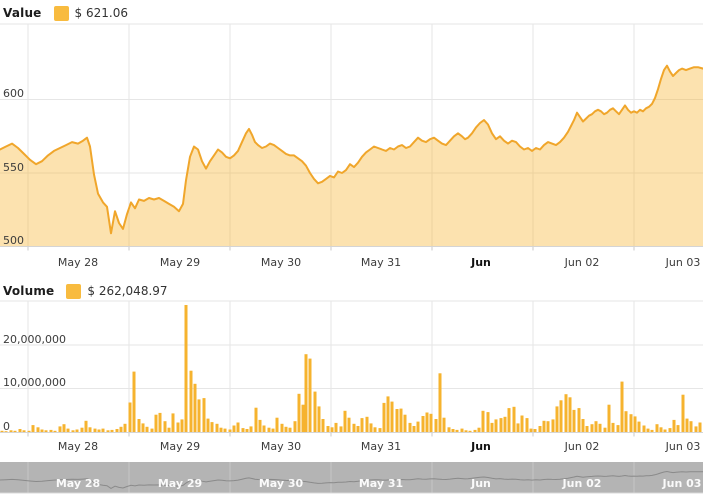 This screenshot has width=703, height=500. I want to click on value-y-axis-label: 500, so click(13, 240).